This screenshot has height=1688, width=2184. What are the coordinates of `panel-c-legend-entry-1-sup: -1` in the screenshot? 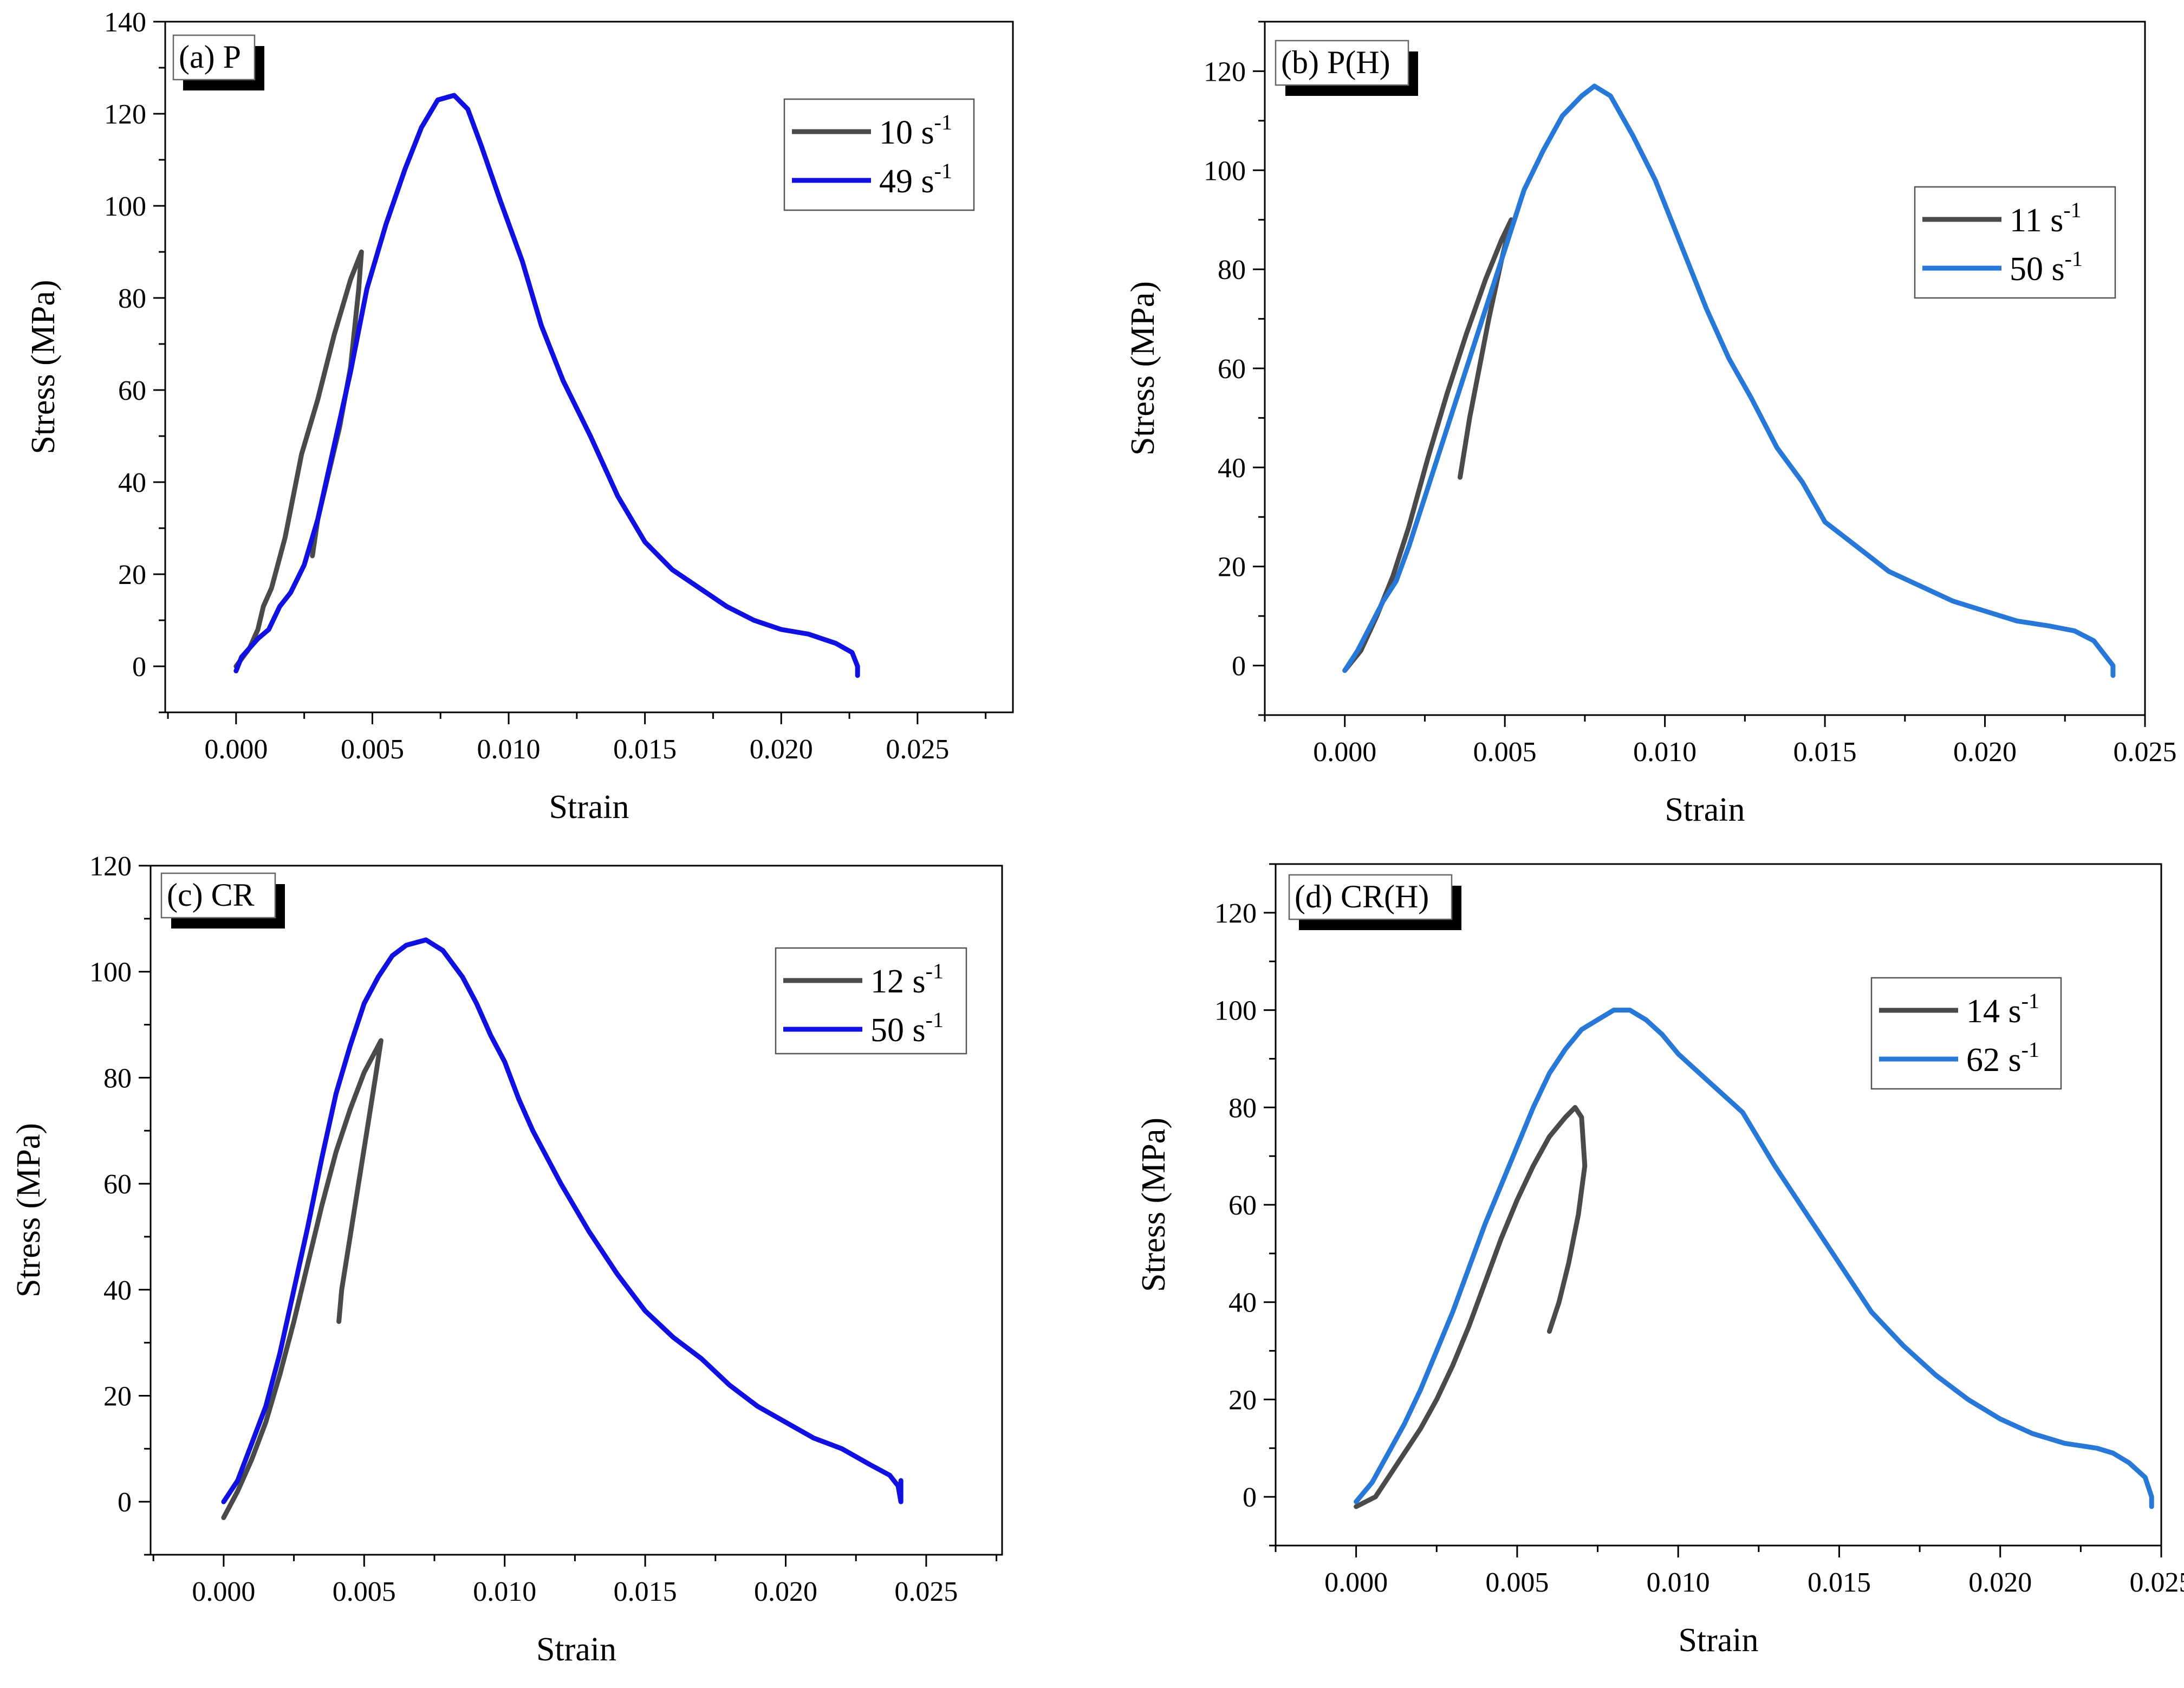 It's located at (935, 971).